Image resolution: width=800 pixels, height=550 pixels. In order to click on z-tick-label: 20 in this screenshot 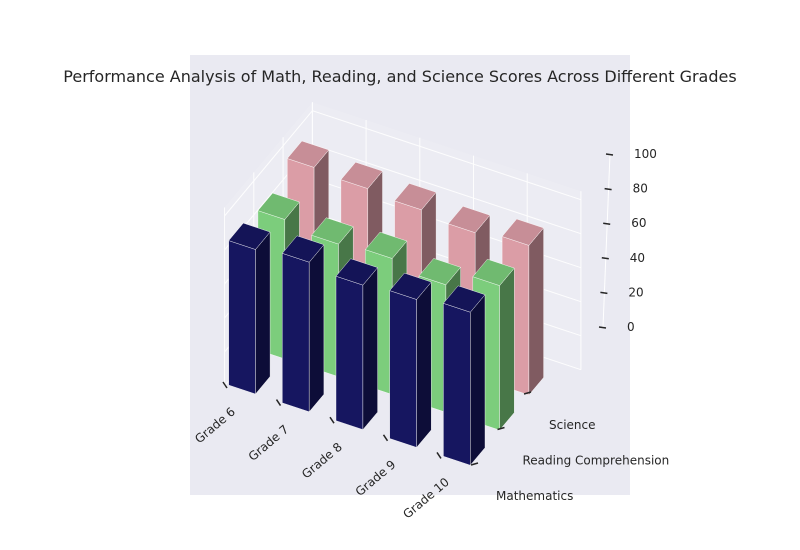, I will do `click(635, 292)`.